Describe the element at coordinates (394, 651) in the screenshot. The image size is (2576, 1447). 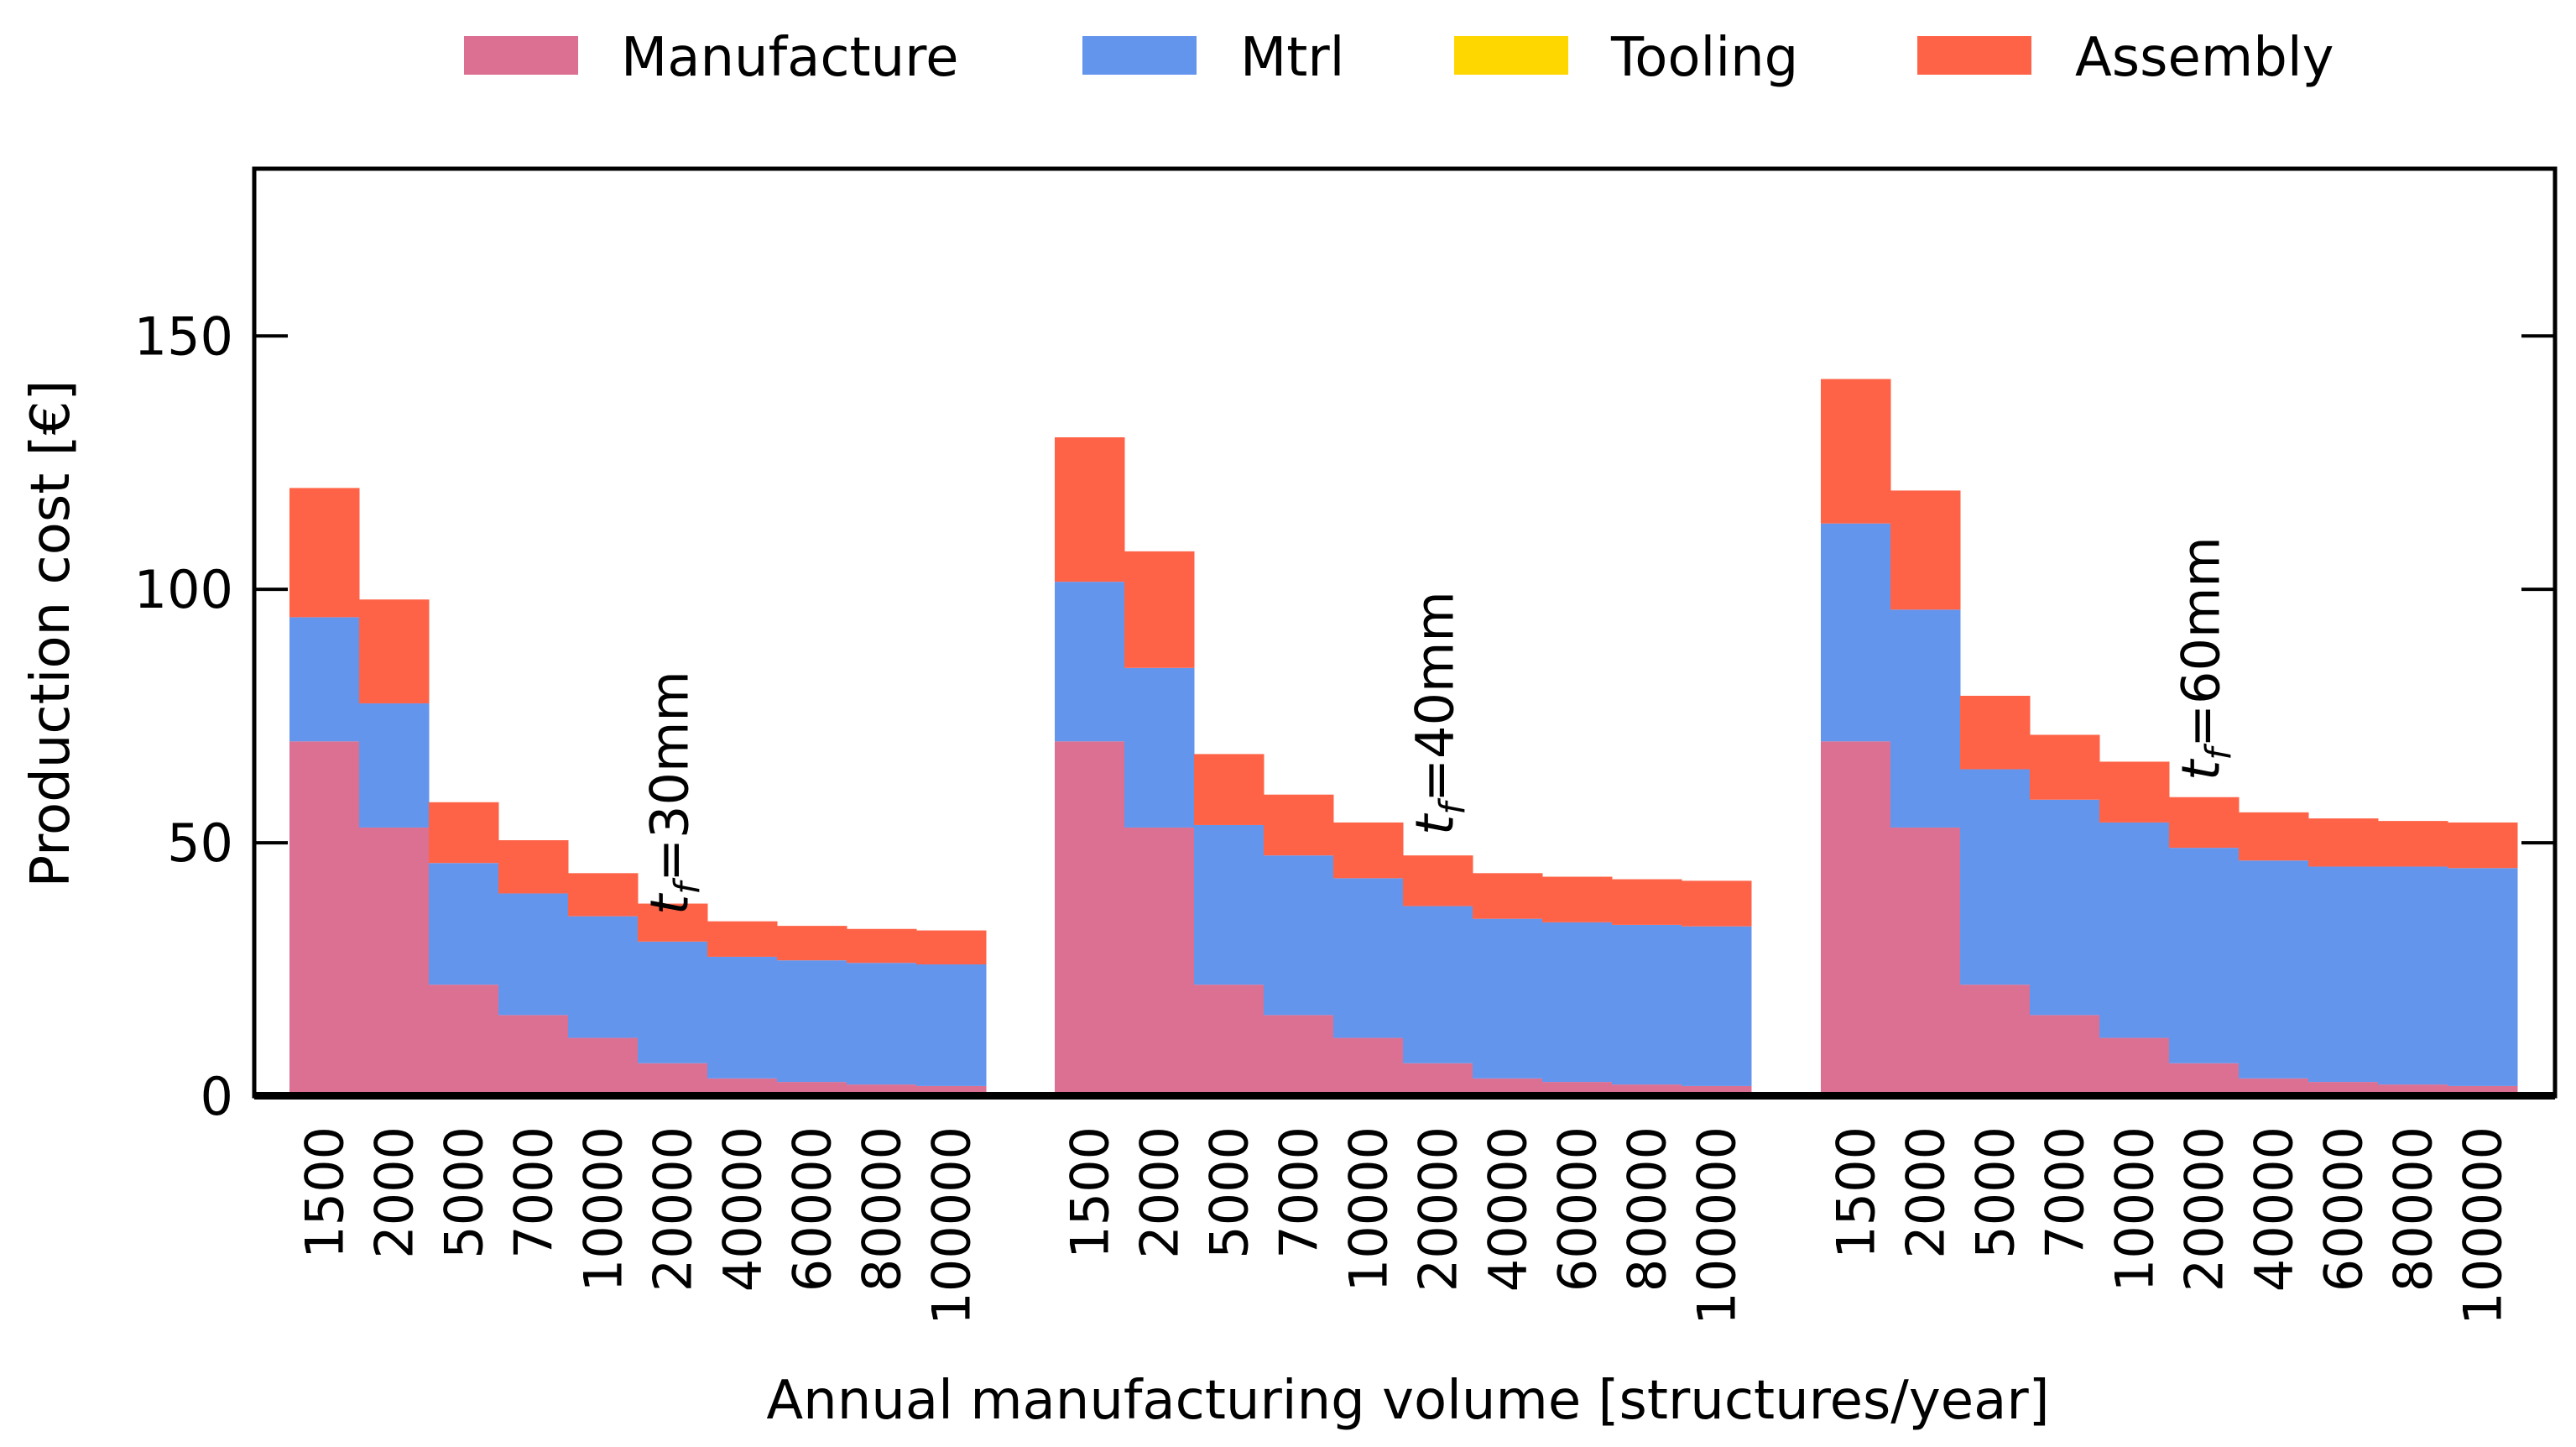
I see `bar-assembly-g1-2000` at that location.